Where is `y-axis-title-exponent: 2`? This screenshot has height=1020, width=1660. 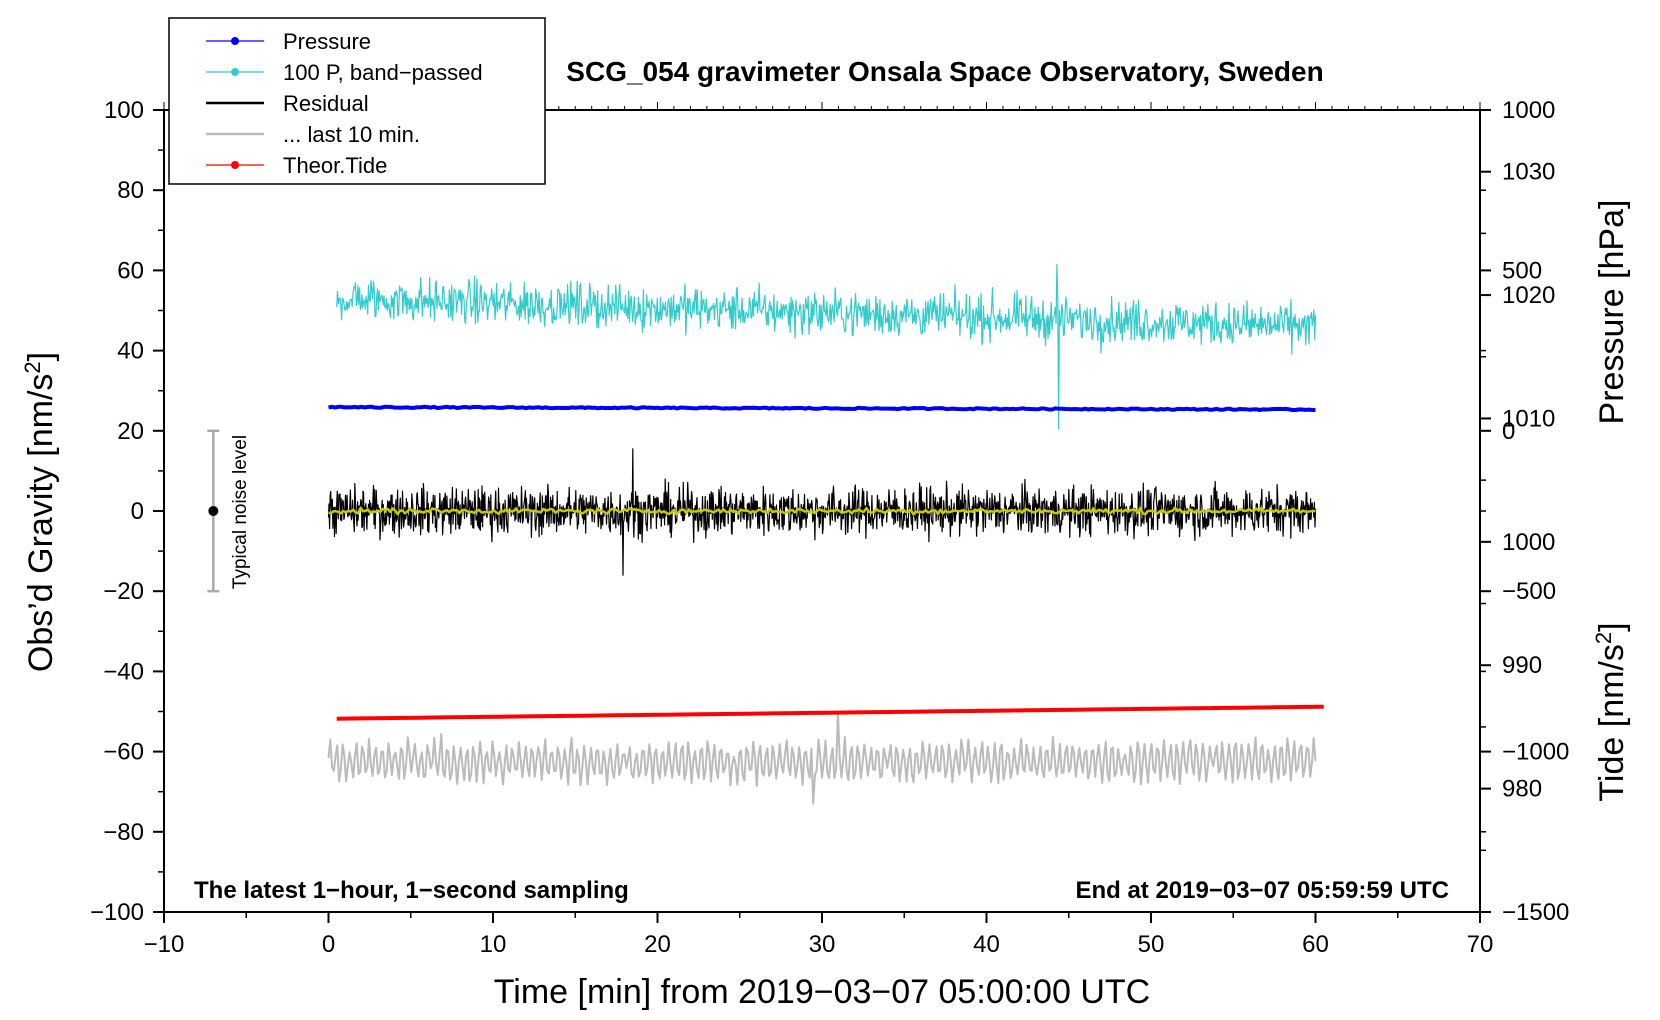 y-axis-title-exponent: 2 is located at coordinates (32, 367).